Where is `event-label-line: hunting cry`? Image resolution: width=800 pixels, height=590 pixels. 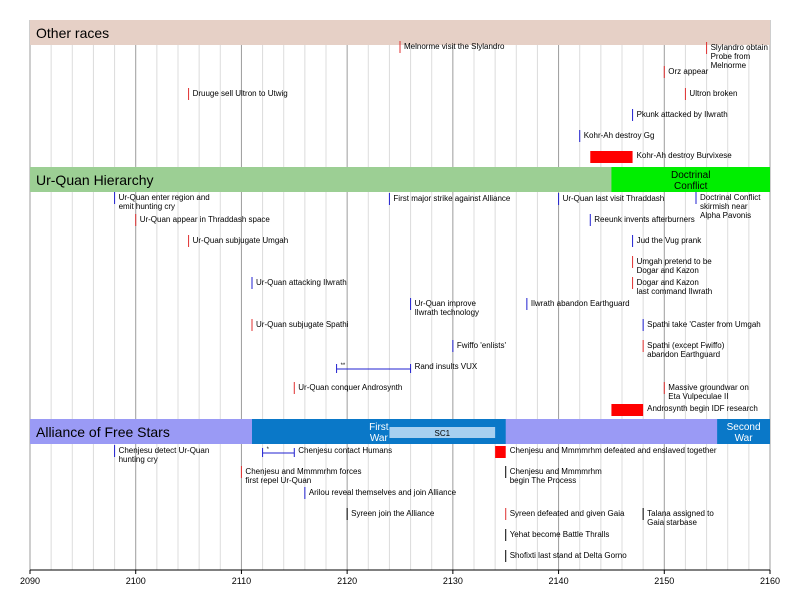
event-label-line: hunting cry is located at coordinates (138, 459).